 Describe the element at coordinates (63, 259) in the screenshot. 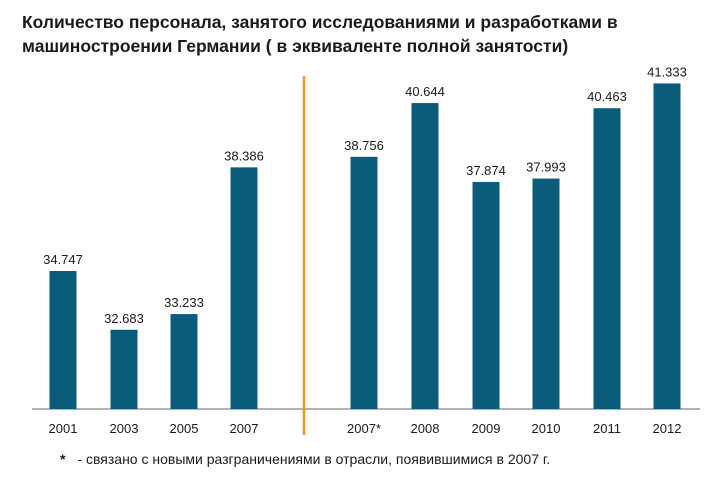

I see `value-label-2001: 34.747` at that location.